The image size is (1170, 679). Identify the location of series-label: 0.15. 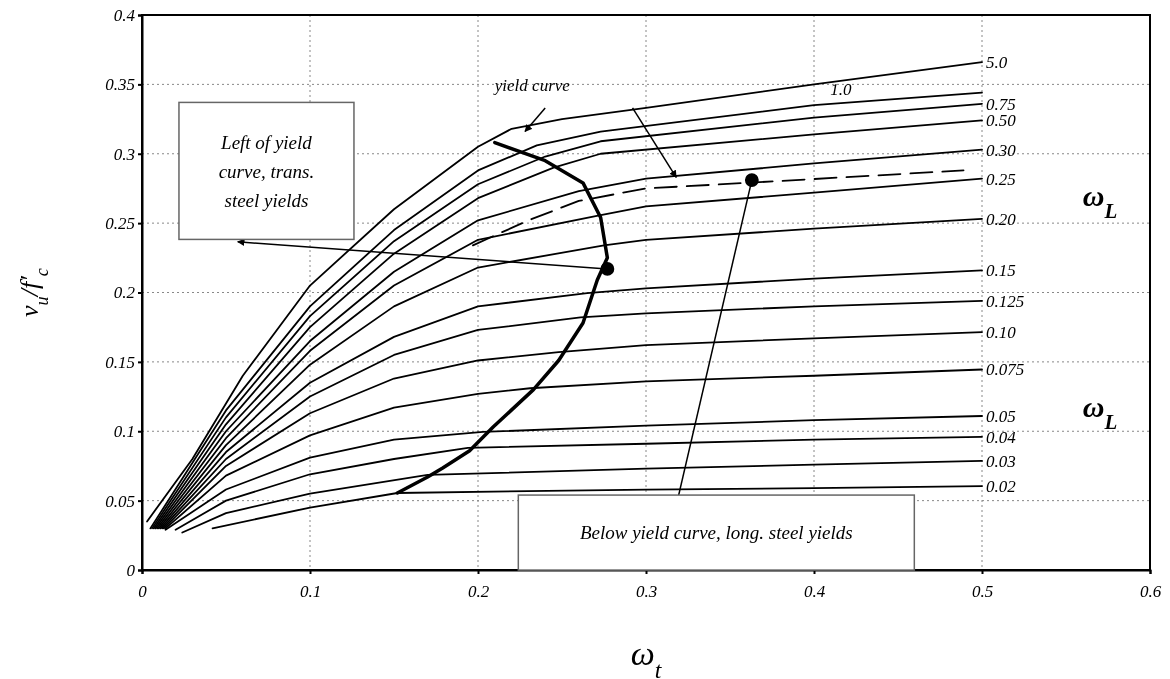
(1001, 271).